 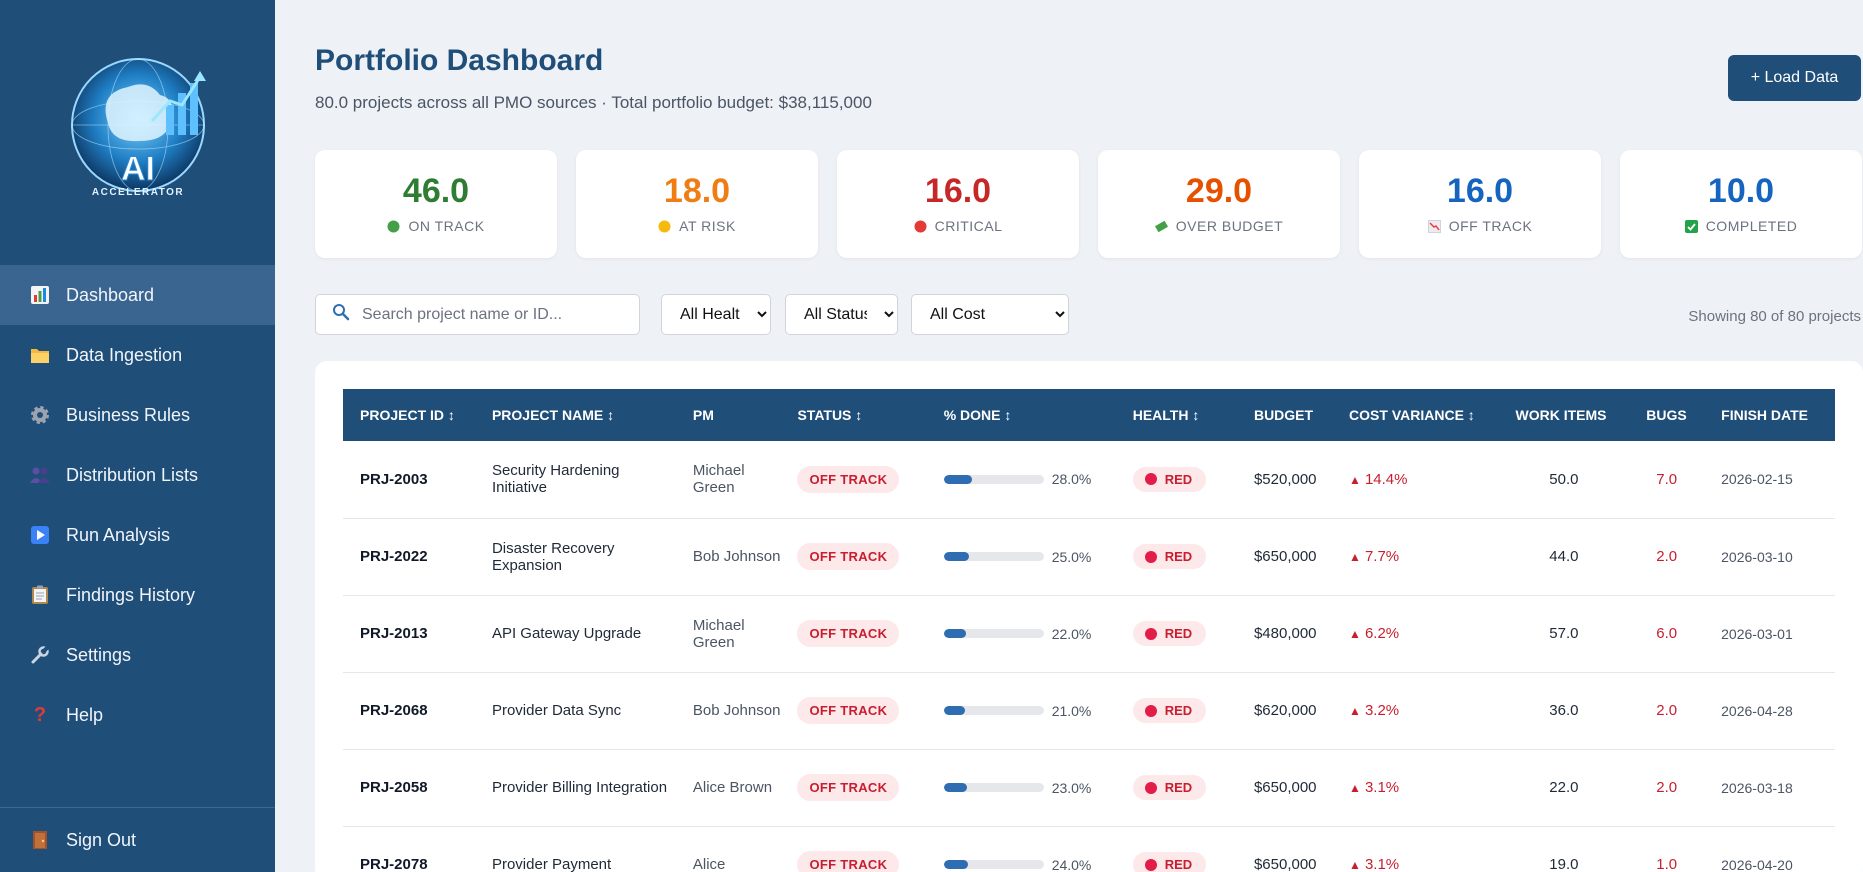 I want to click on sidebar-item-help: ? Help, so click(x=137, y=715).